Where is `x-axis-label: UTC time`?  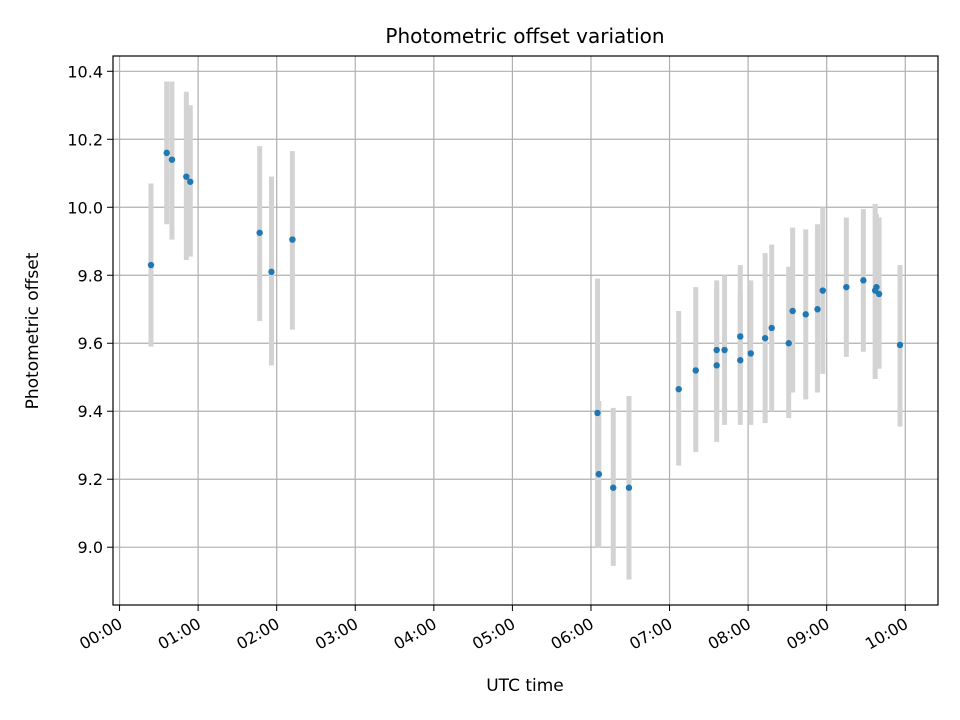
x-axis-label: UTC time is located at coordinates (525, 686).